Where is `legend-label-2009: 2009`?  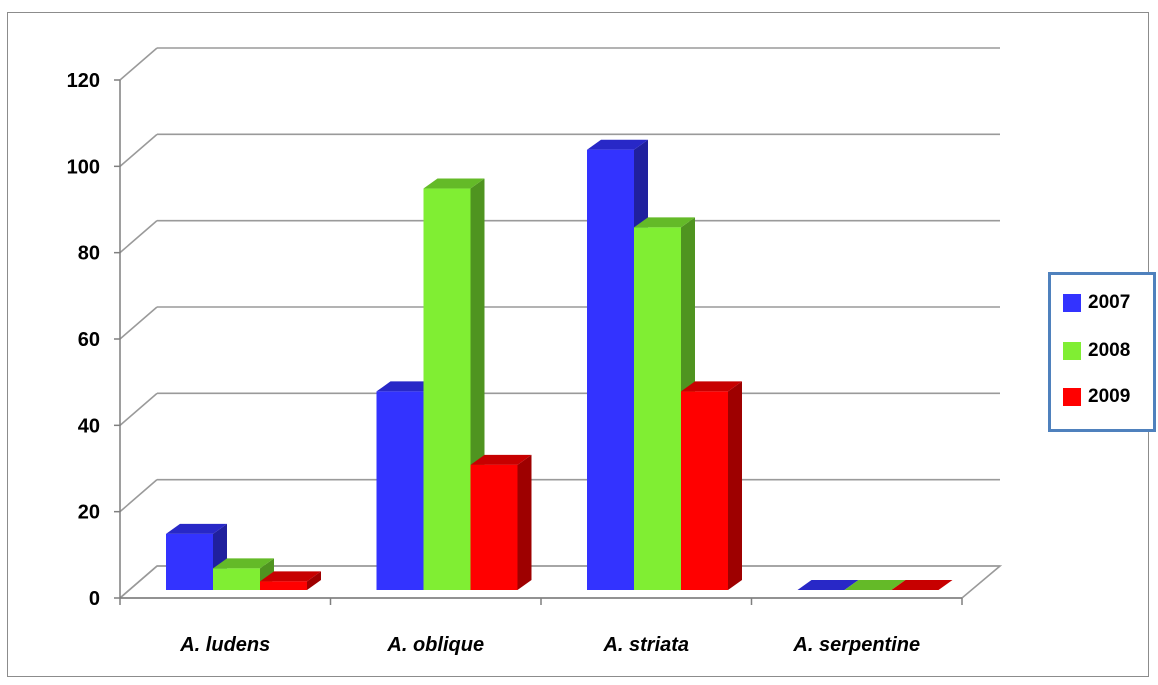 legend-label-2009: 2009 is located at coordinates (1109, 396).